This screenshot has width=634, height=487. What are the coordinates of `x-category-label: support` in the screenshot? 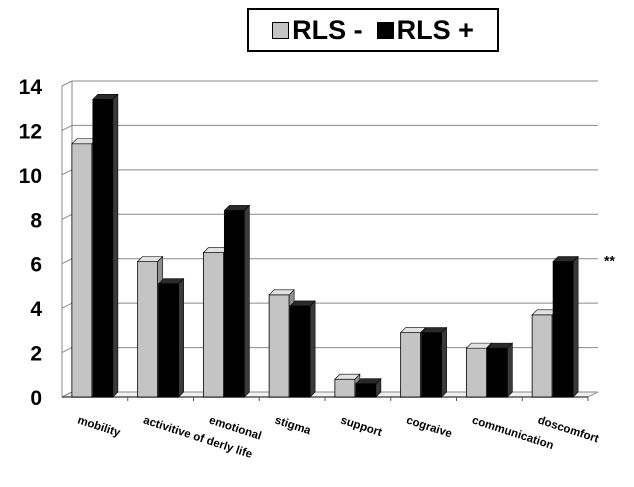 It's located at (361, 426).